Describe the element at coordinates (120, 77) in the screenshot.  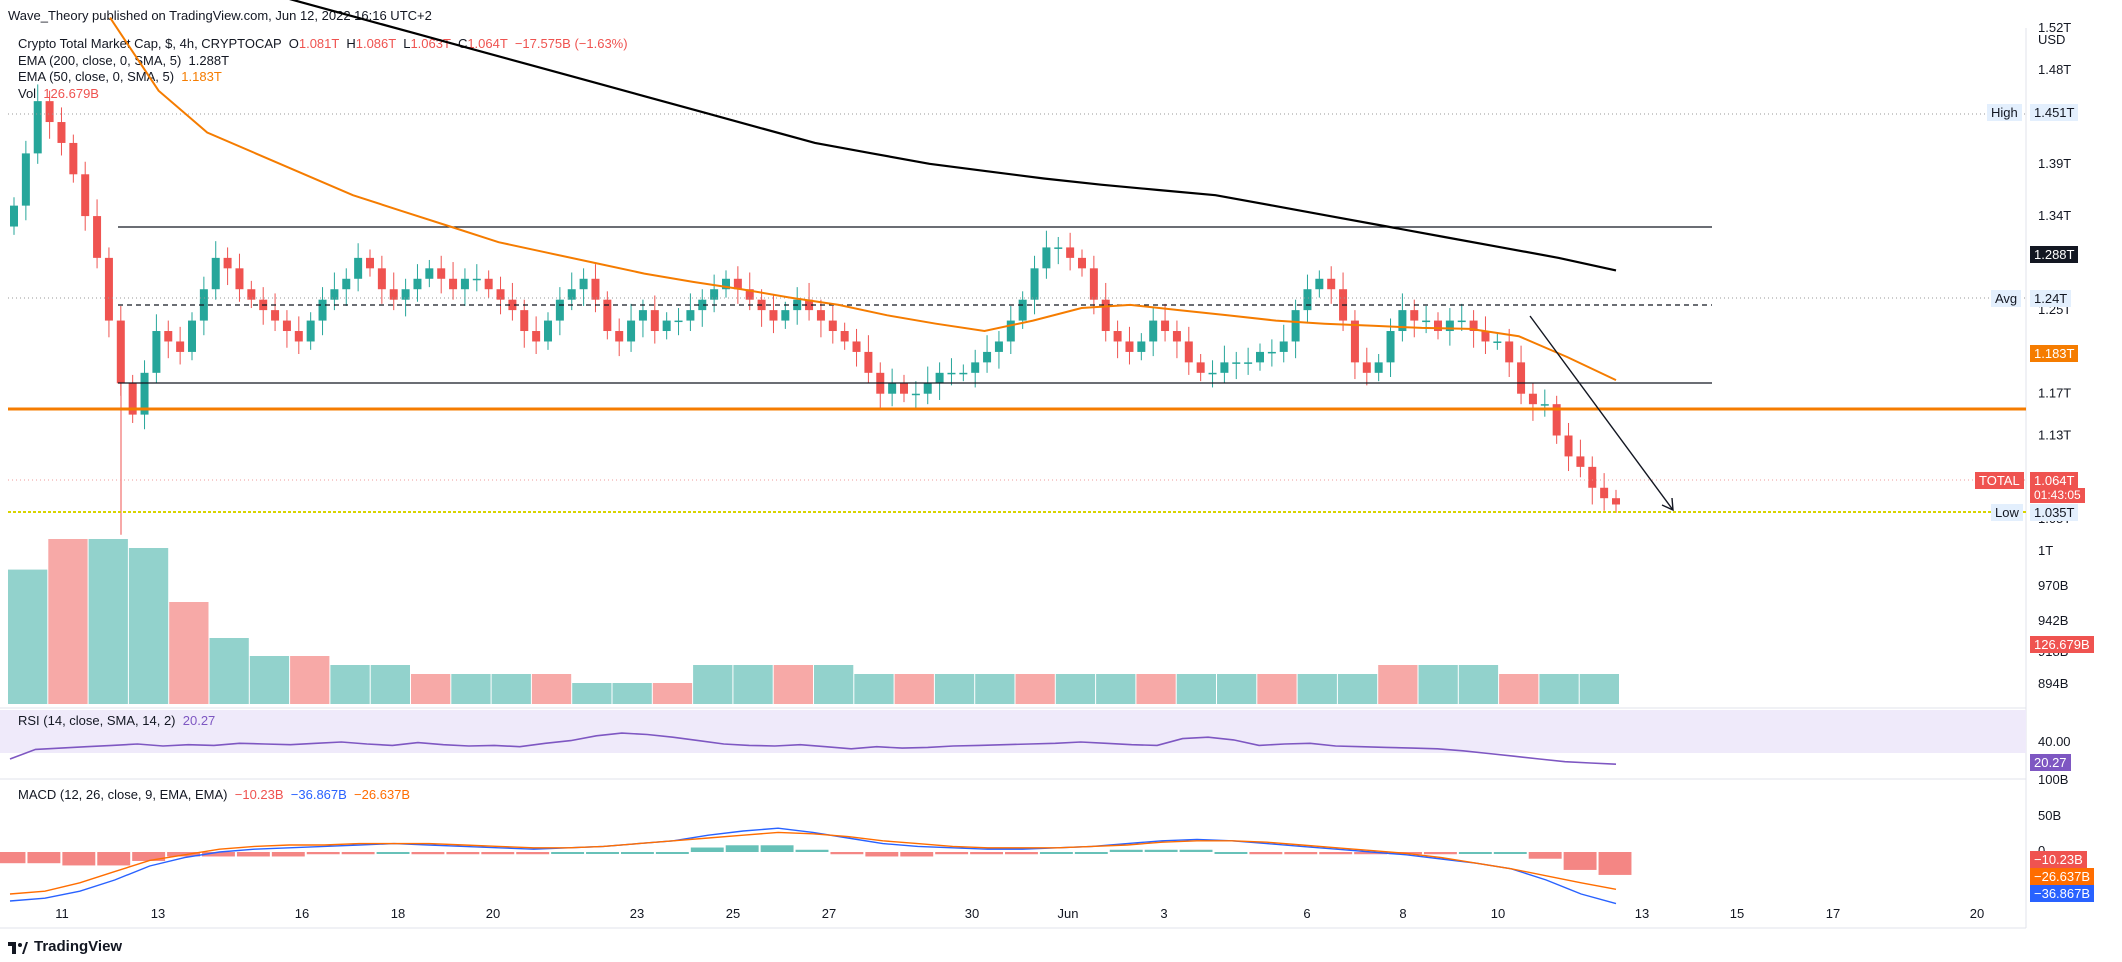
I see `ema50-legend: EMA (50, close, 0, SMA, 5) 1.183T` at that location.